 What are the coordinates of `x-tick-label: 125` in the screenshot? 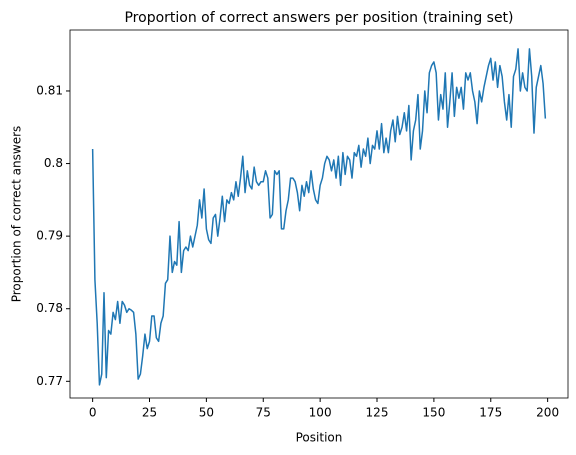 It's located at (377, 413).